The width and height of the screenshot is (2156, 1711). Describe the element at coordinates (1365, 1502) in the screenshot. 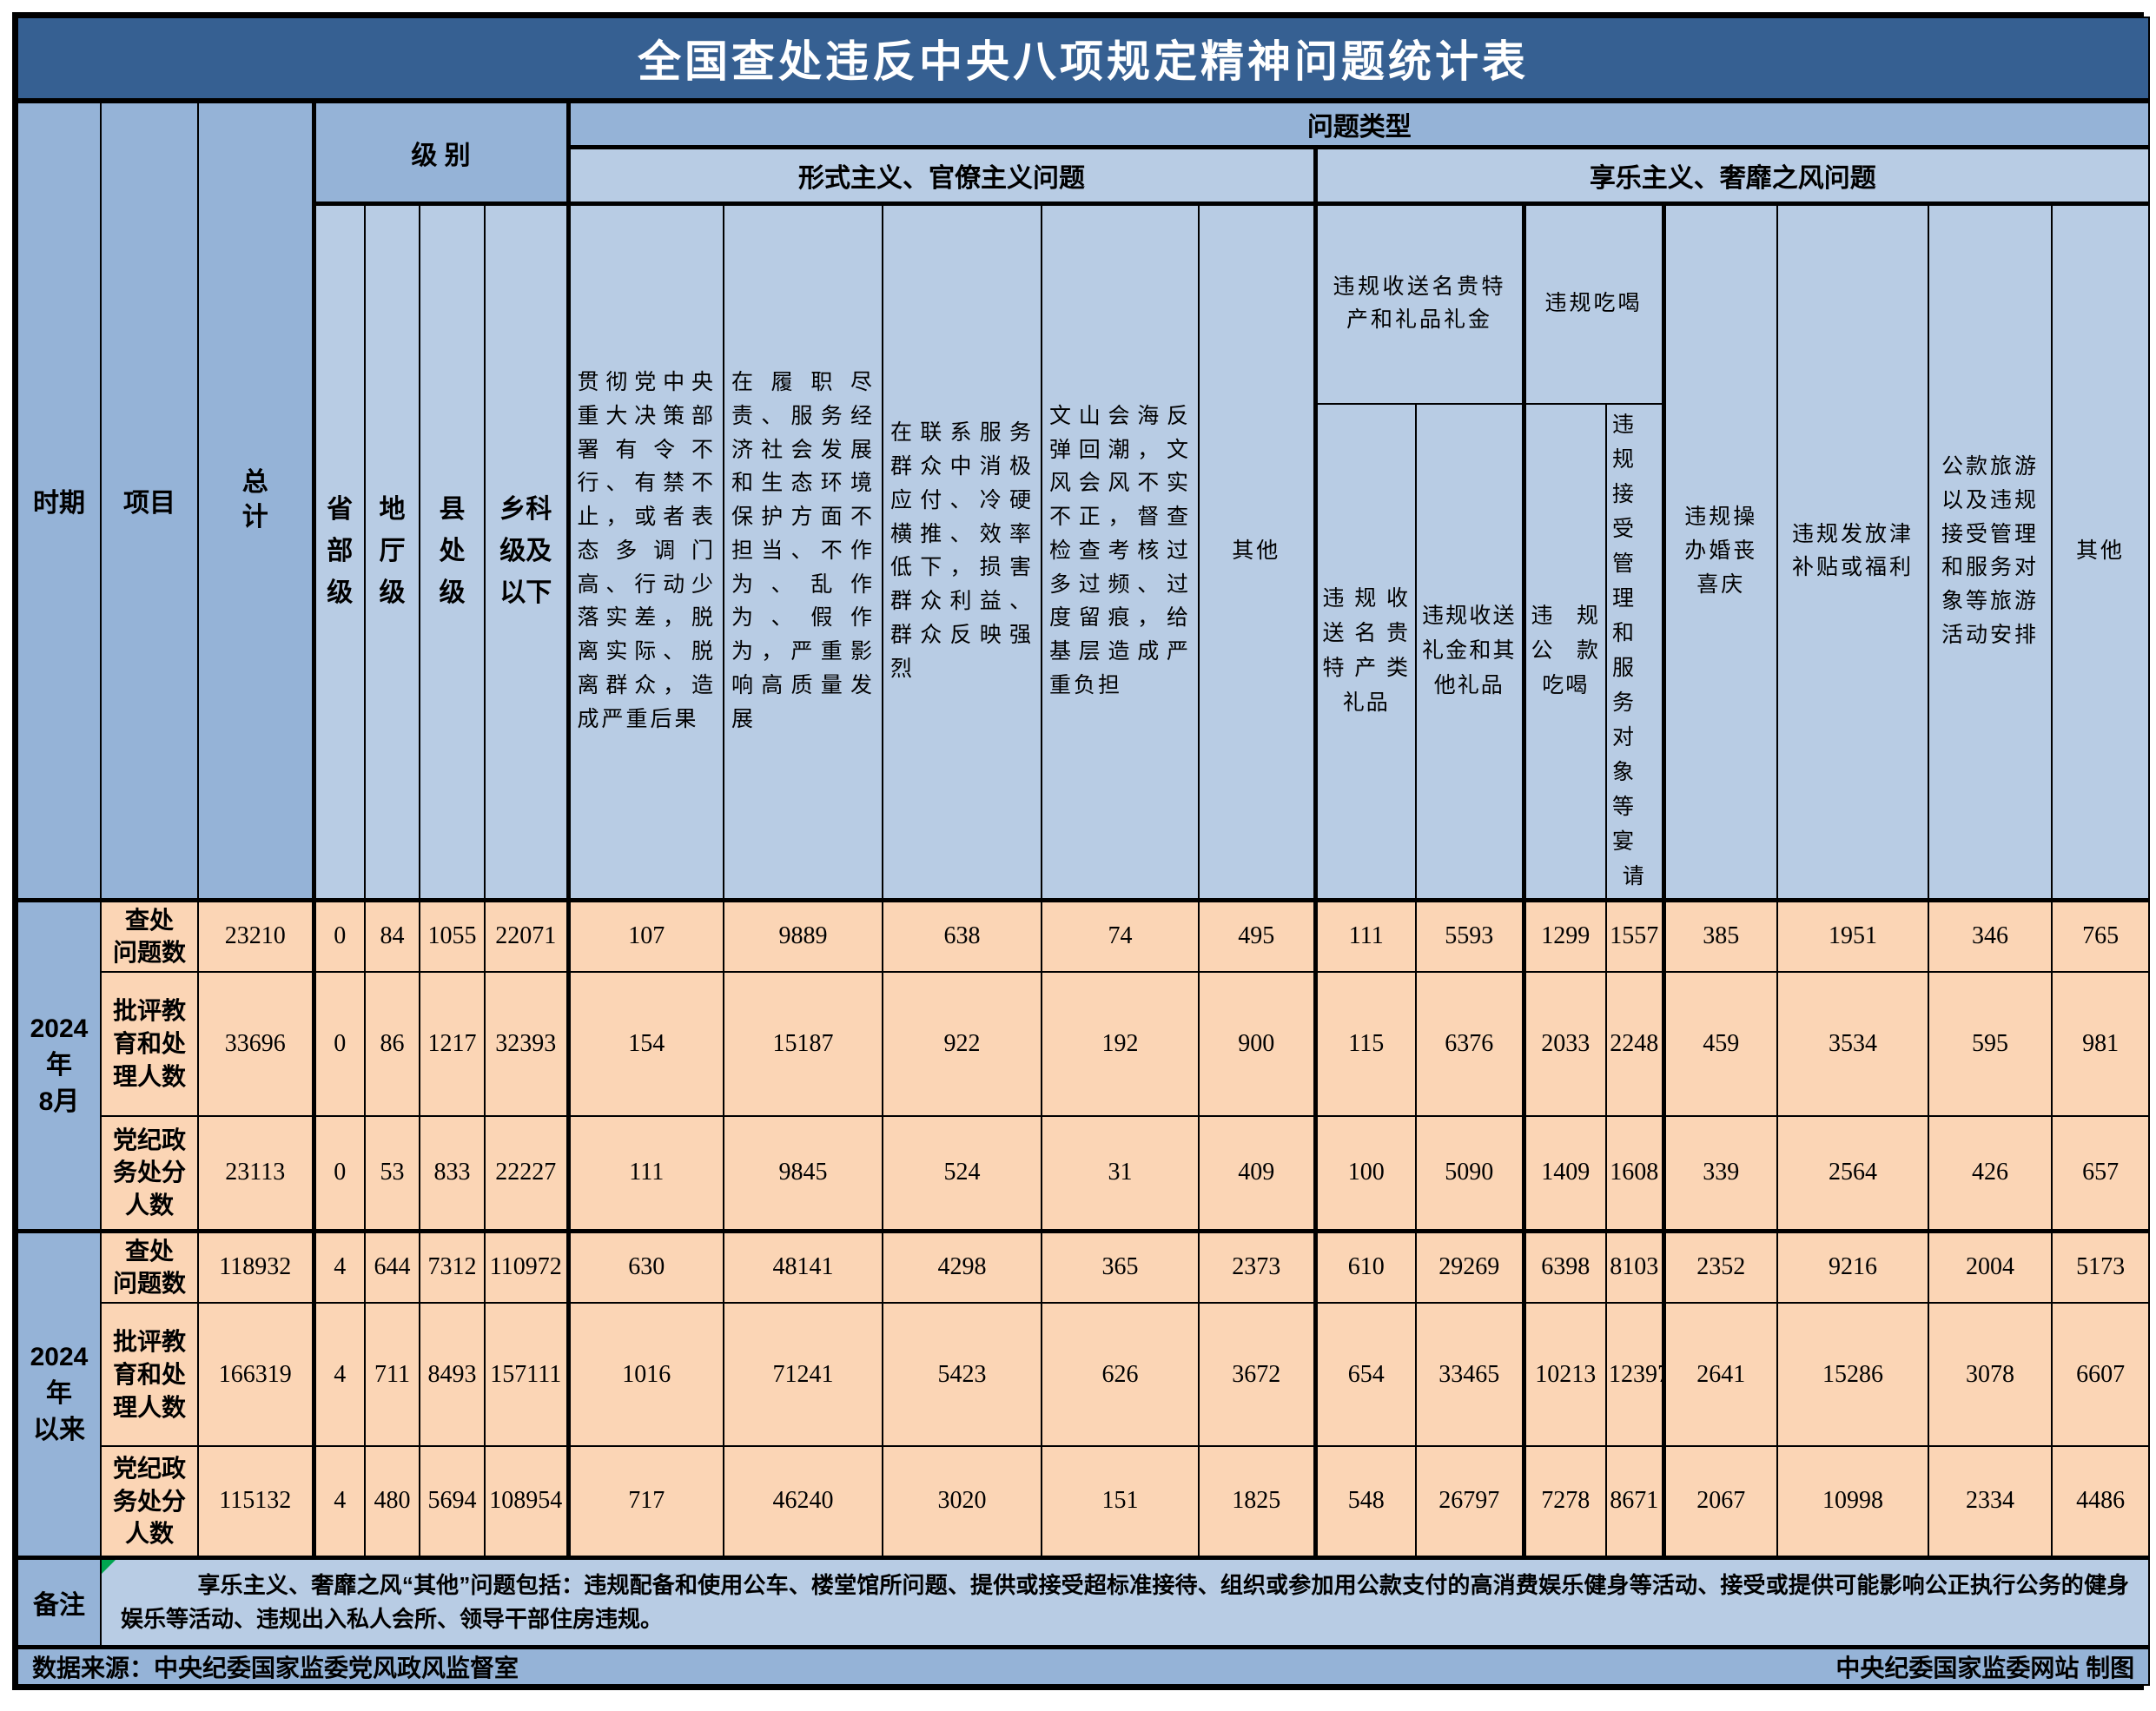

I see `value-cell: 548` at that location.